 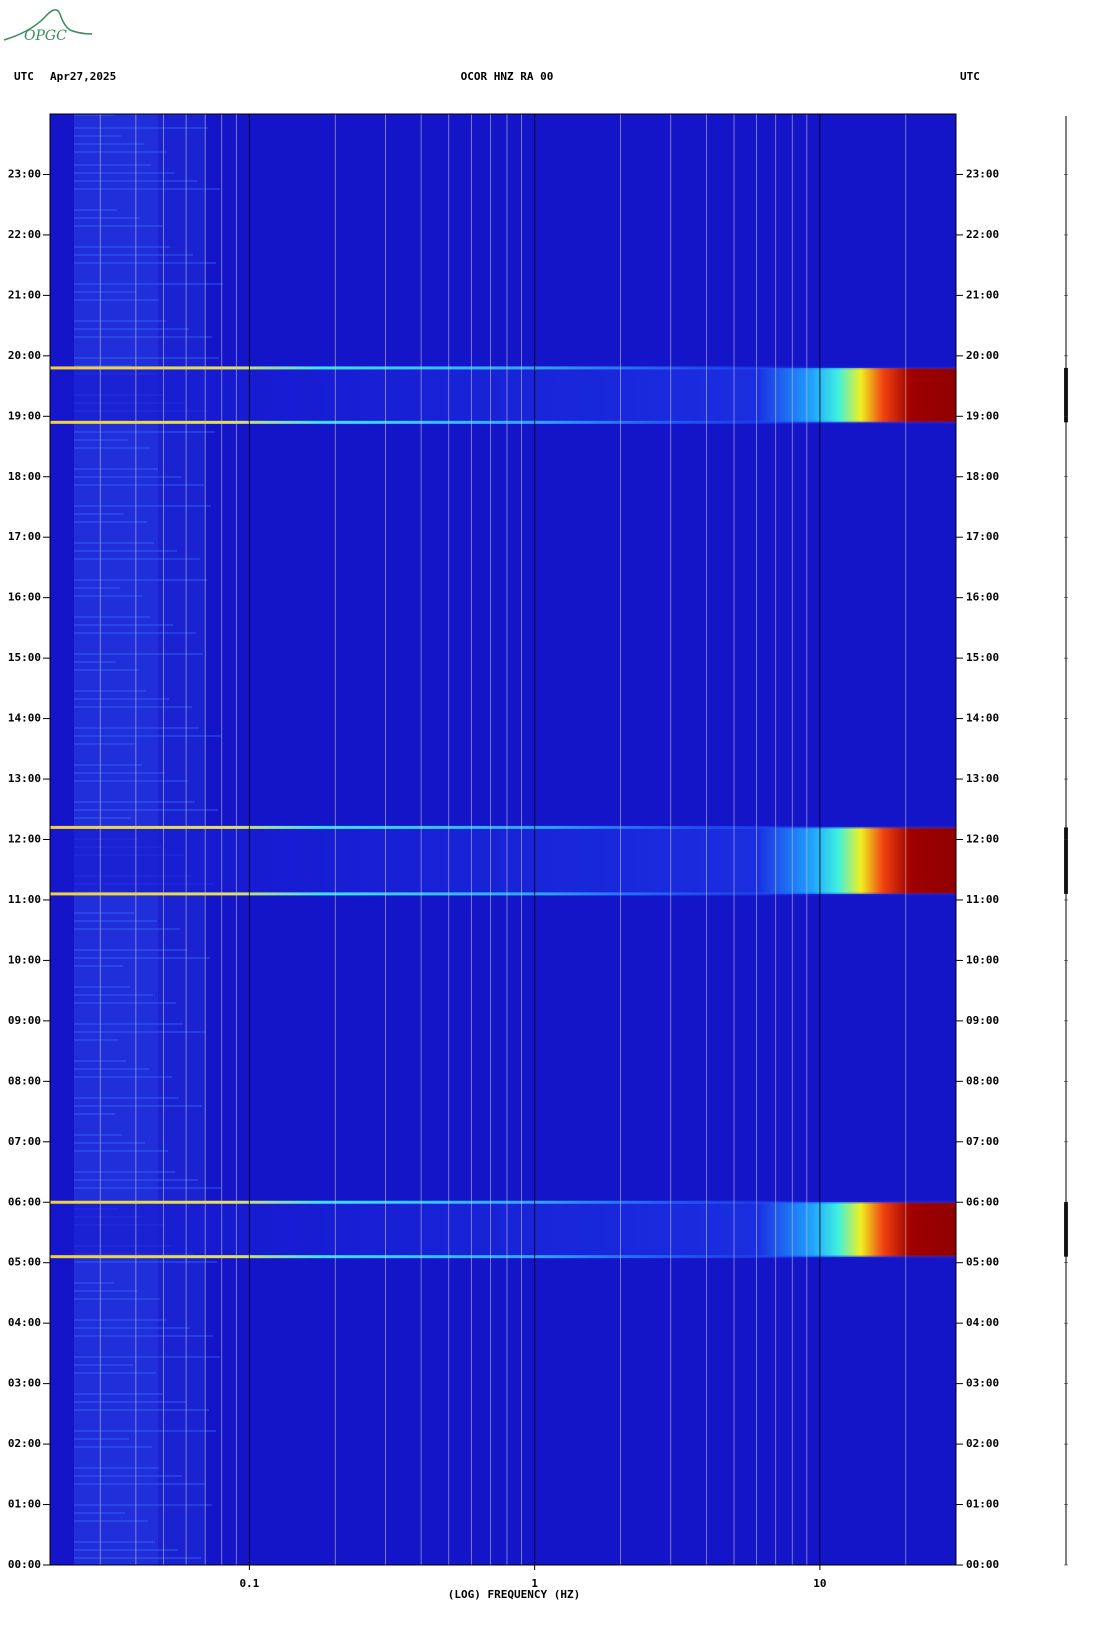 I want to click on y-tick-label-left: 10:00, so click(x=24, y=959).